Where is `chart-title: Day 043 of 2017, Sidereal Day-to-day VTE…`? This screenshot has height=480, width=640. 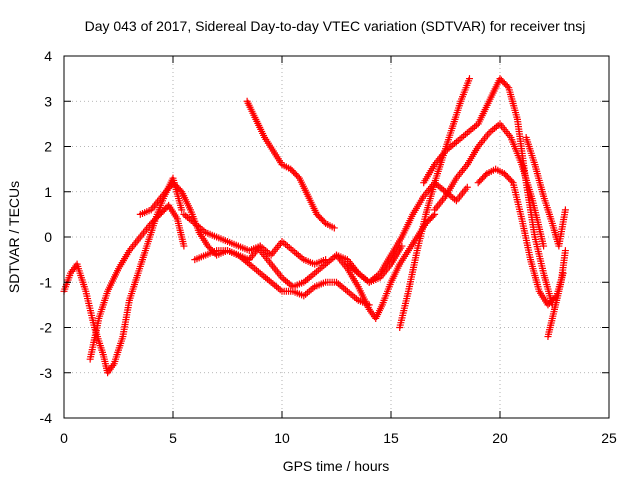 chart-title: Day 043 of 2017, Sidereal Day-to-day VTE… is located at coordinates (335, 26).